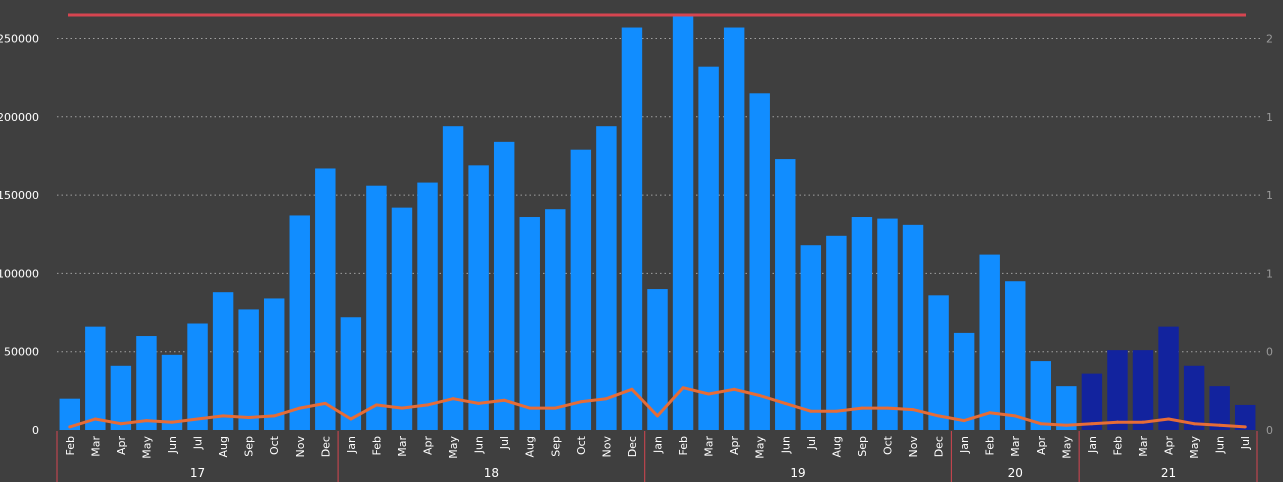 The height and width of the screenshot is (482, 1283). What do you see at coordinates (21, 352) in the screenshot?
I see `y-tick-label: 50000` at bounding box center [21, 352].